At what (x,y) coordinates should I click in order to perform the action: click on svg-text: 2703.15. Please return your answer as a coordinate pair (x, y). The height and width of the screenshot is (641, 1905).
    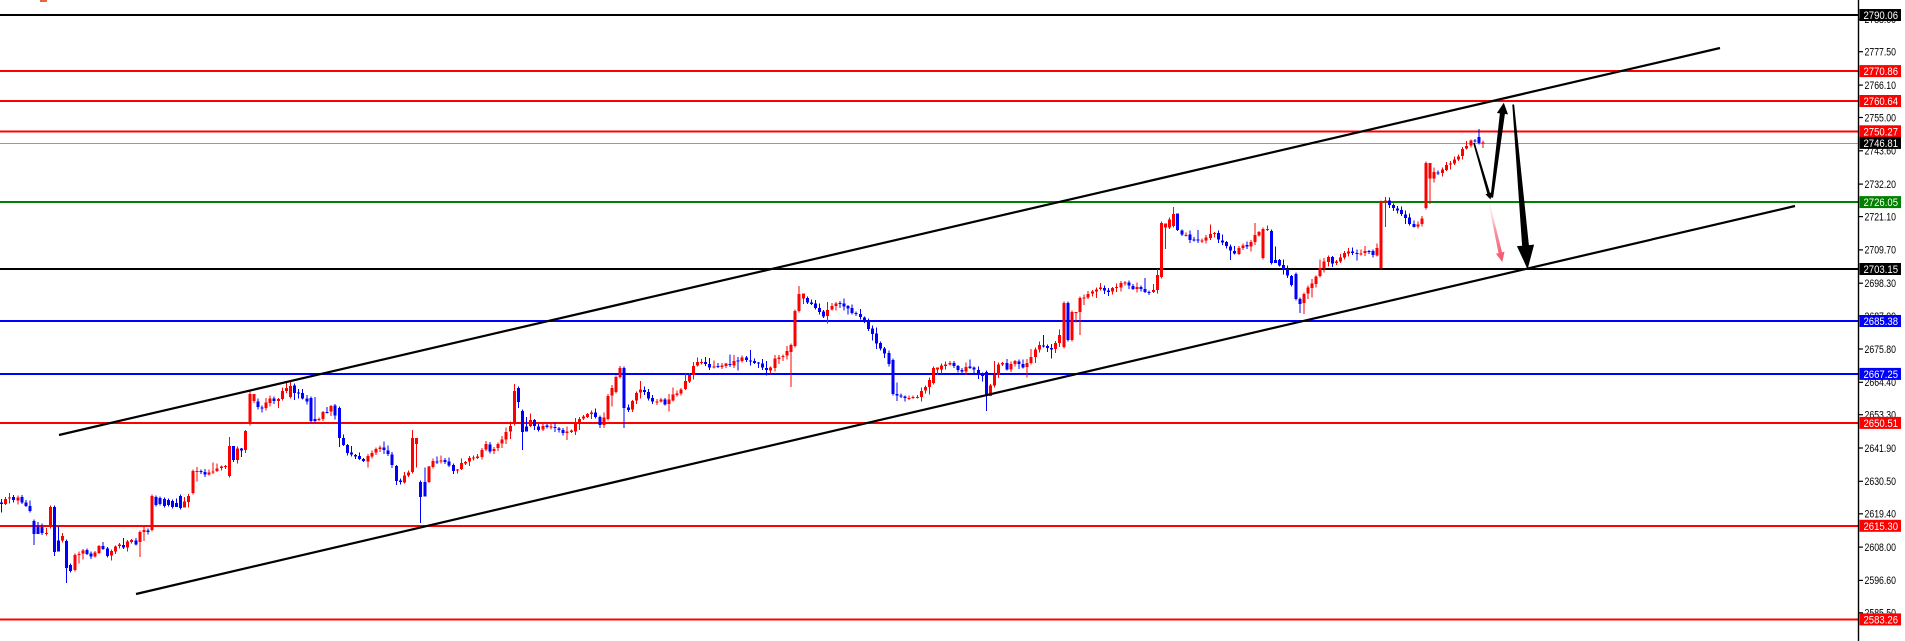
    Looking at the image, I should click on (1881, 270).